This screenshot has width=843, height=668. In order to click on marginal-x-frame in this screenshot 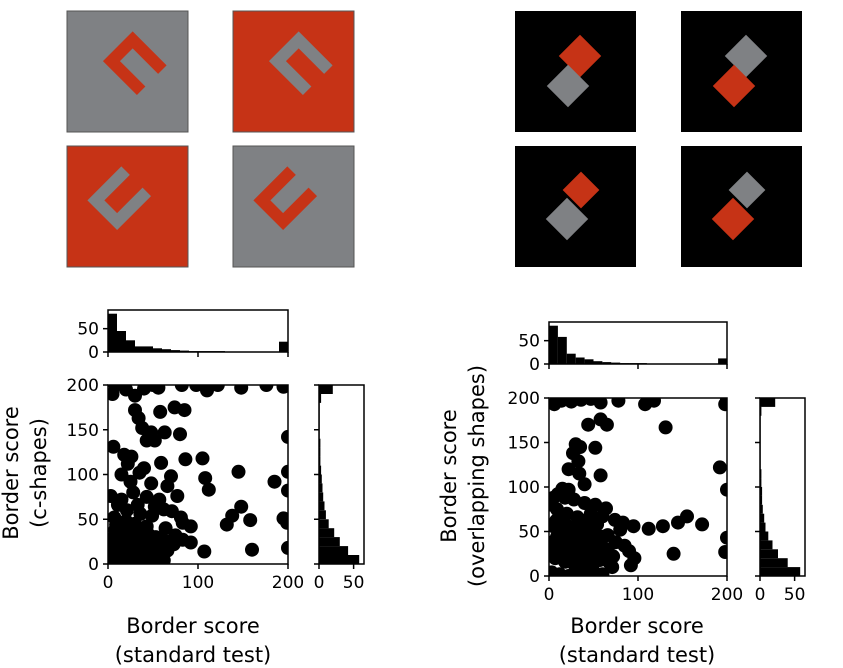, I will do `click(638, 343)`.